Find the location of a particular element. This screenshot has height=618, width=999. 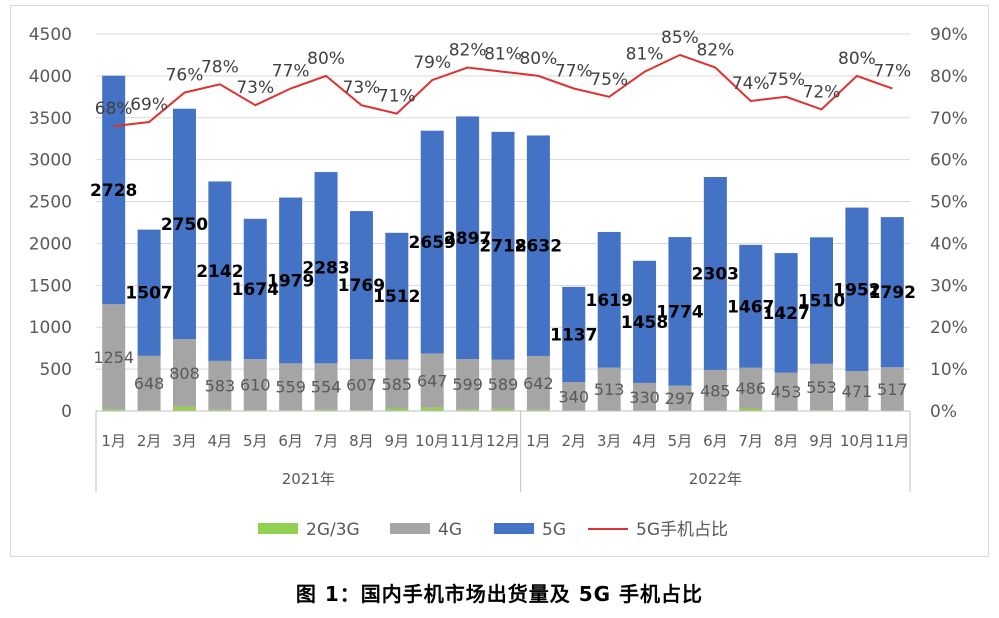

label-4g: 453 is located at coordinates (786, 392).